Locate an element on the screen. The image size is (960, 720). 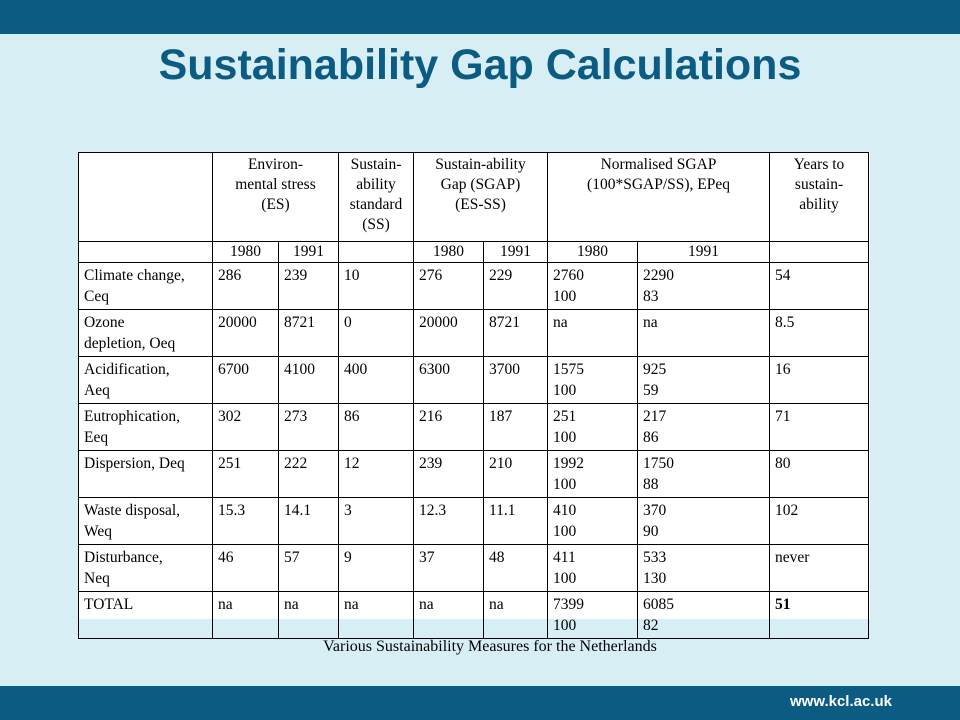
es-1980-cell: 286 is located at coordinates (245, 286).